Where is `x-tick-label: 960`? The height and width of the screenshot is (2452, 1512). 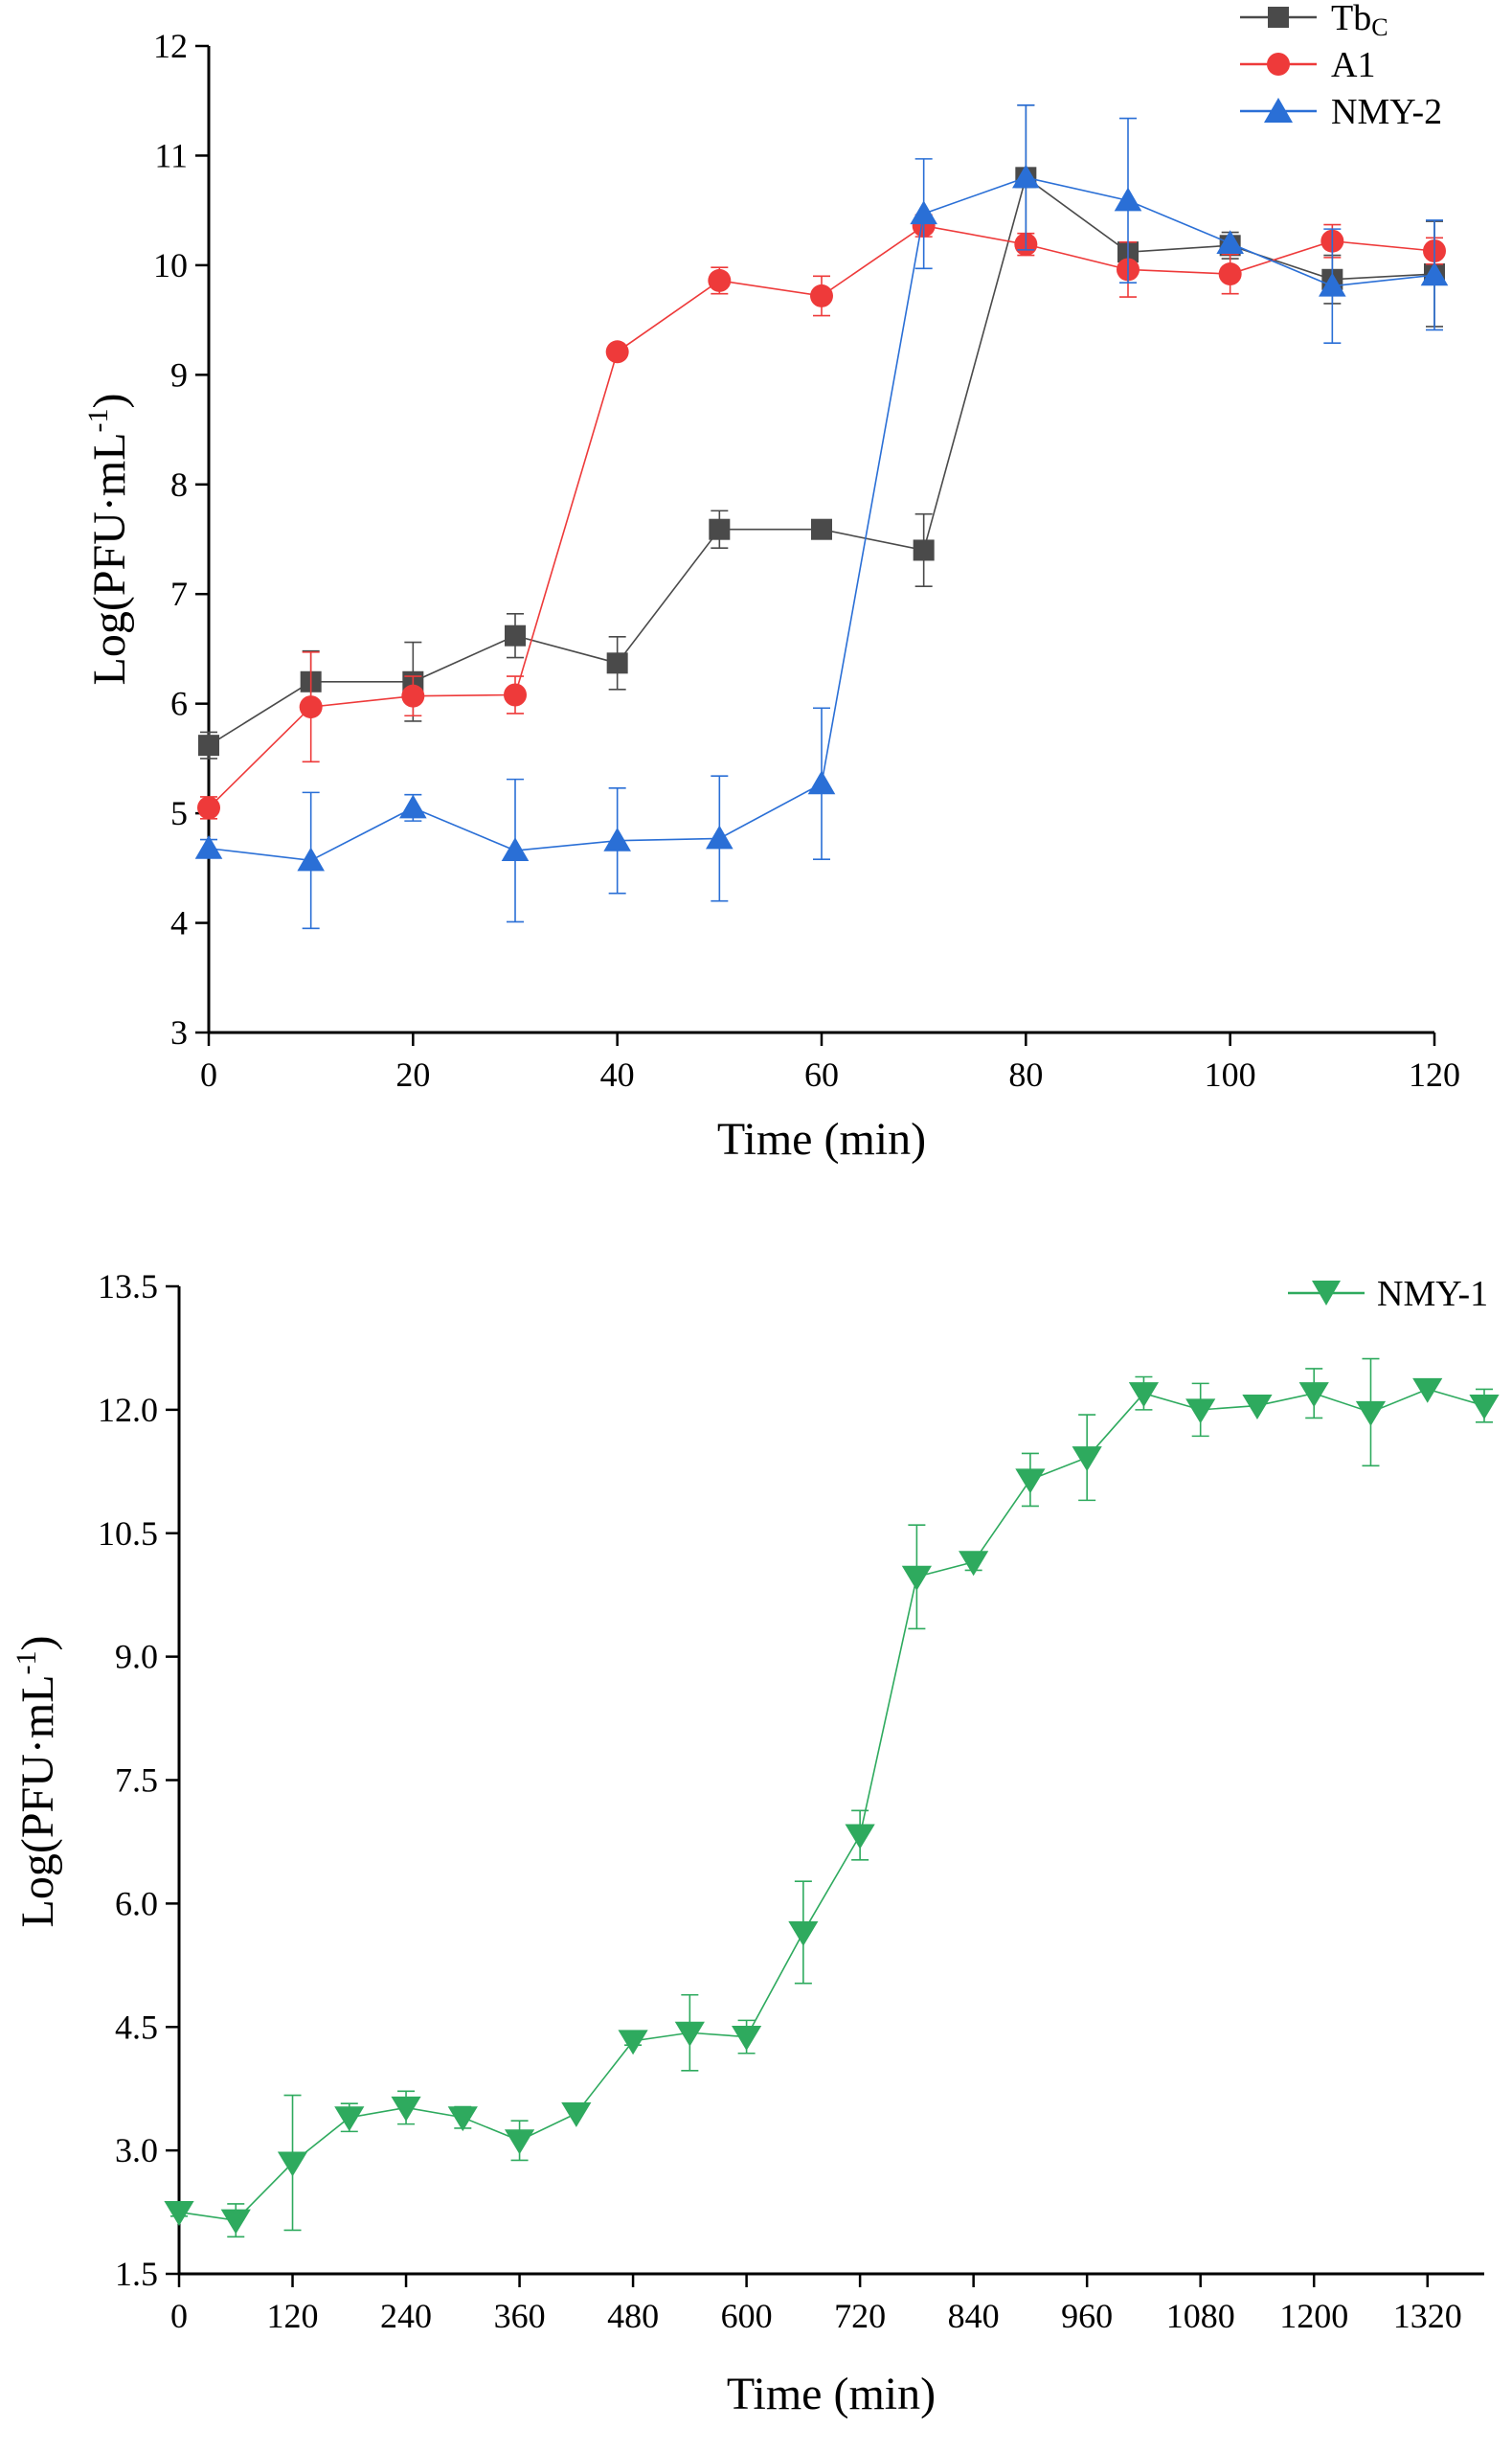 x-tick-label: 960 is located at coordinates (1087, 2316).